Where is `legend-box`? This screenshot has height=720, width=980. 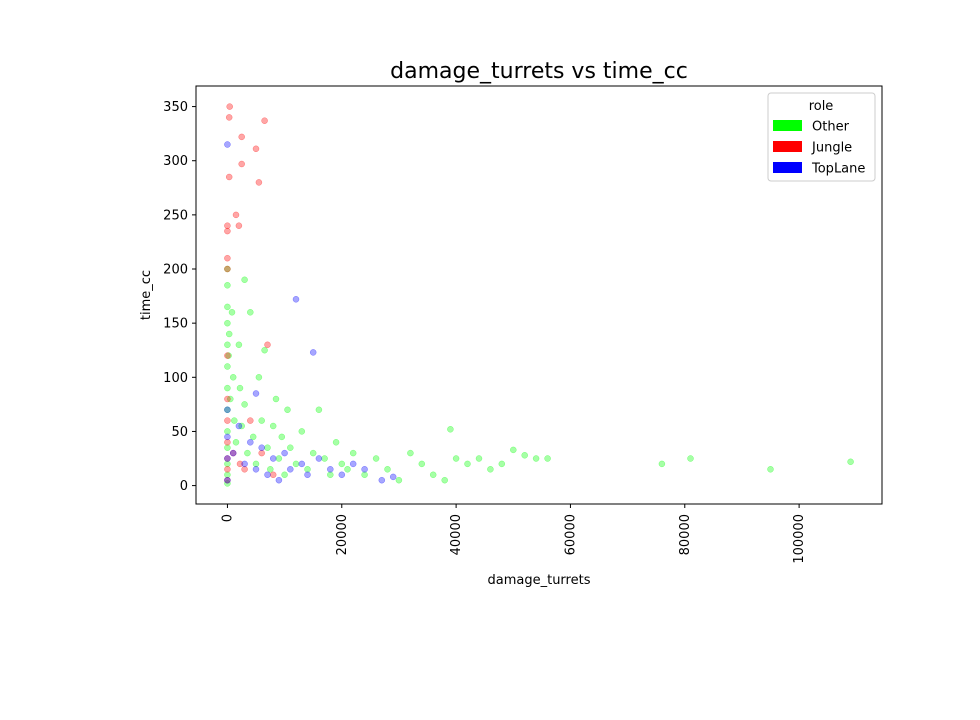
legend-box is located at coordinates (821, 137).